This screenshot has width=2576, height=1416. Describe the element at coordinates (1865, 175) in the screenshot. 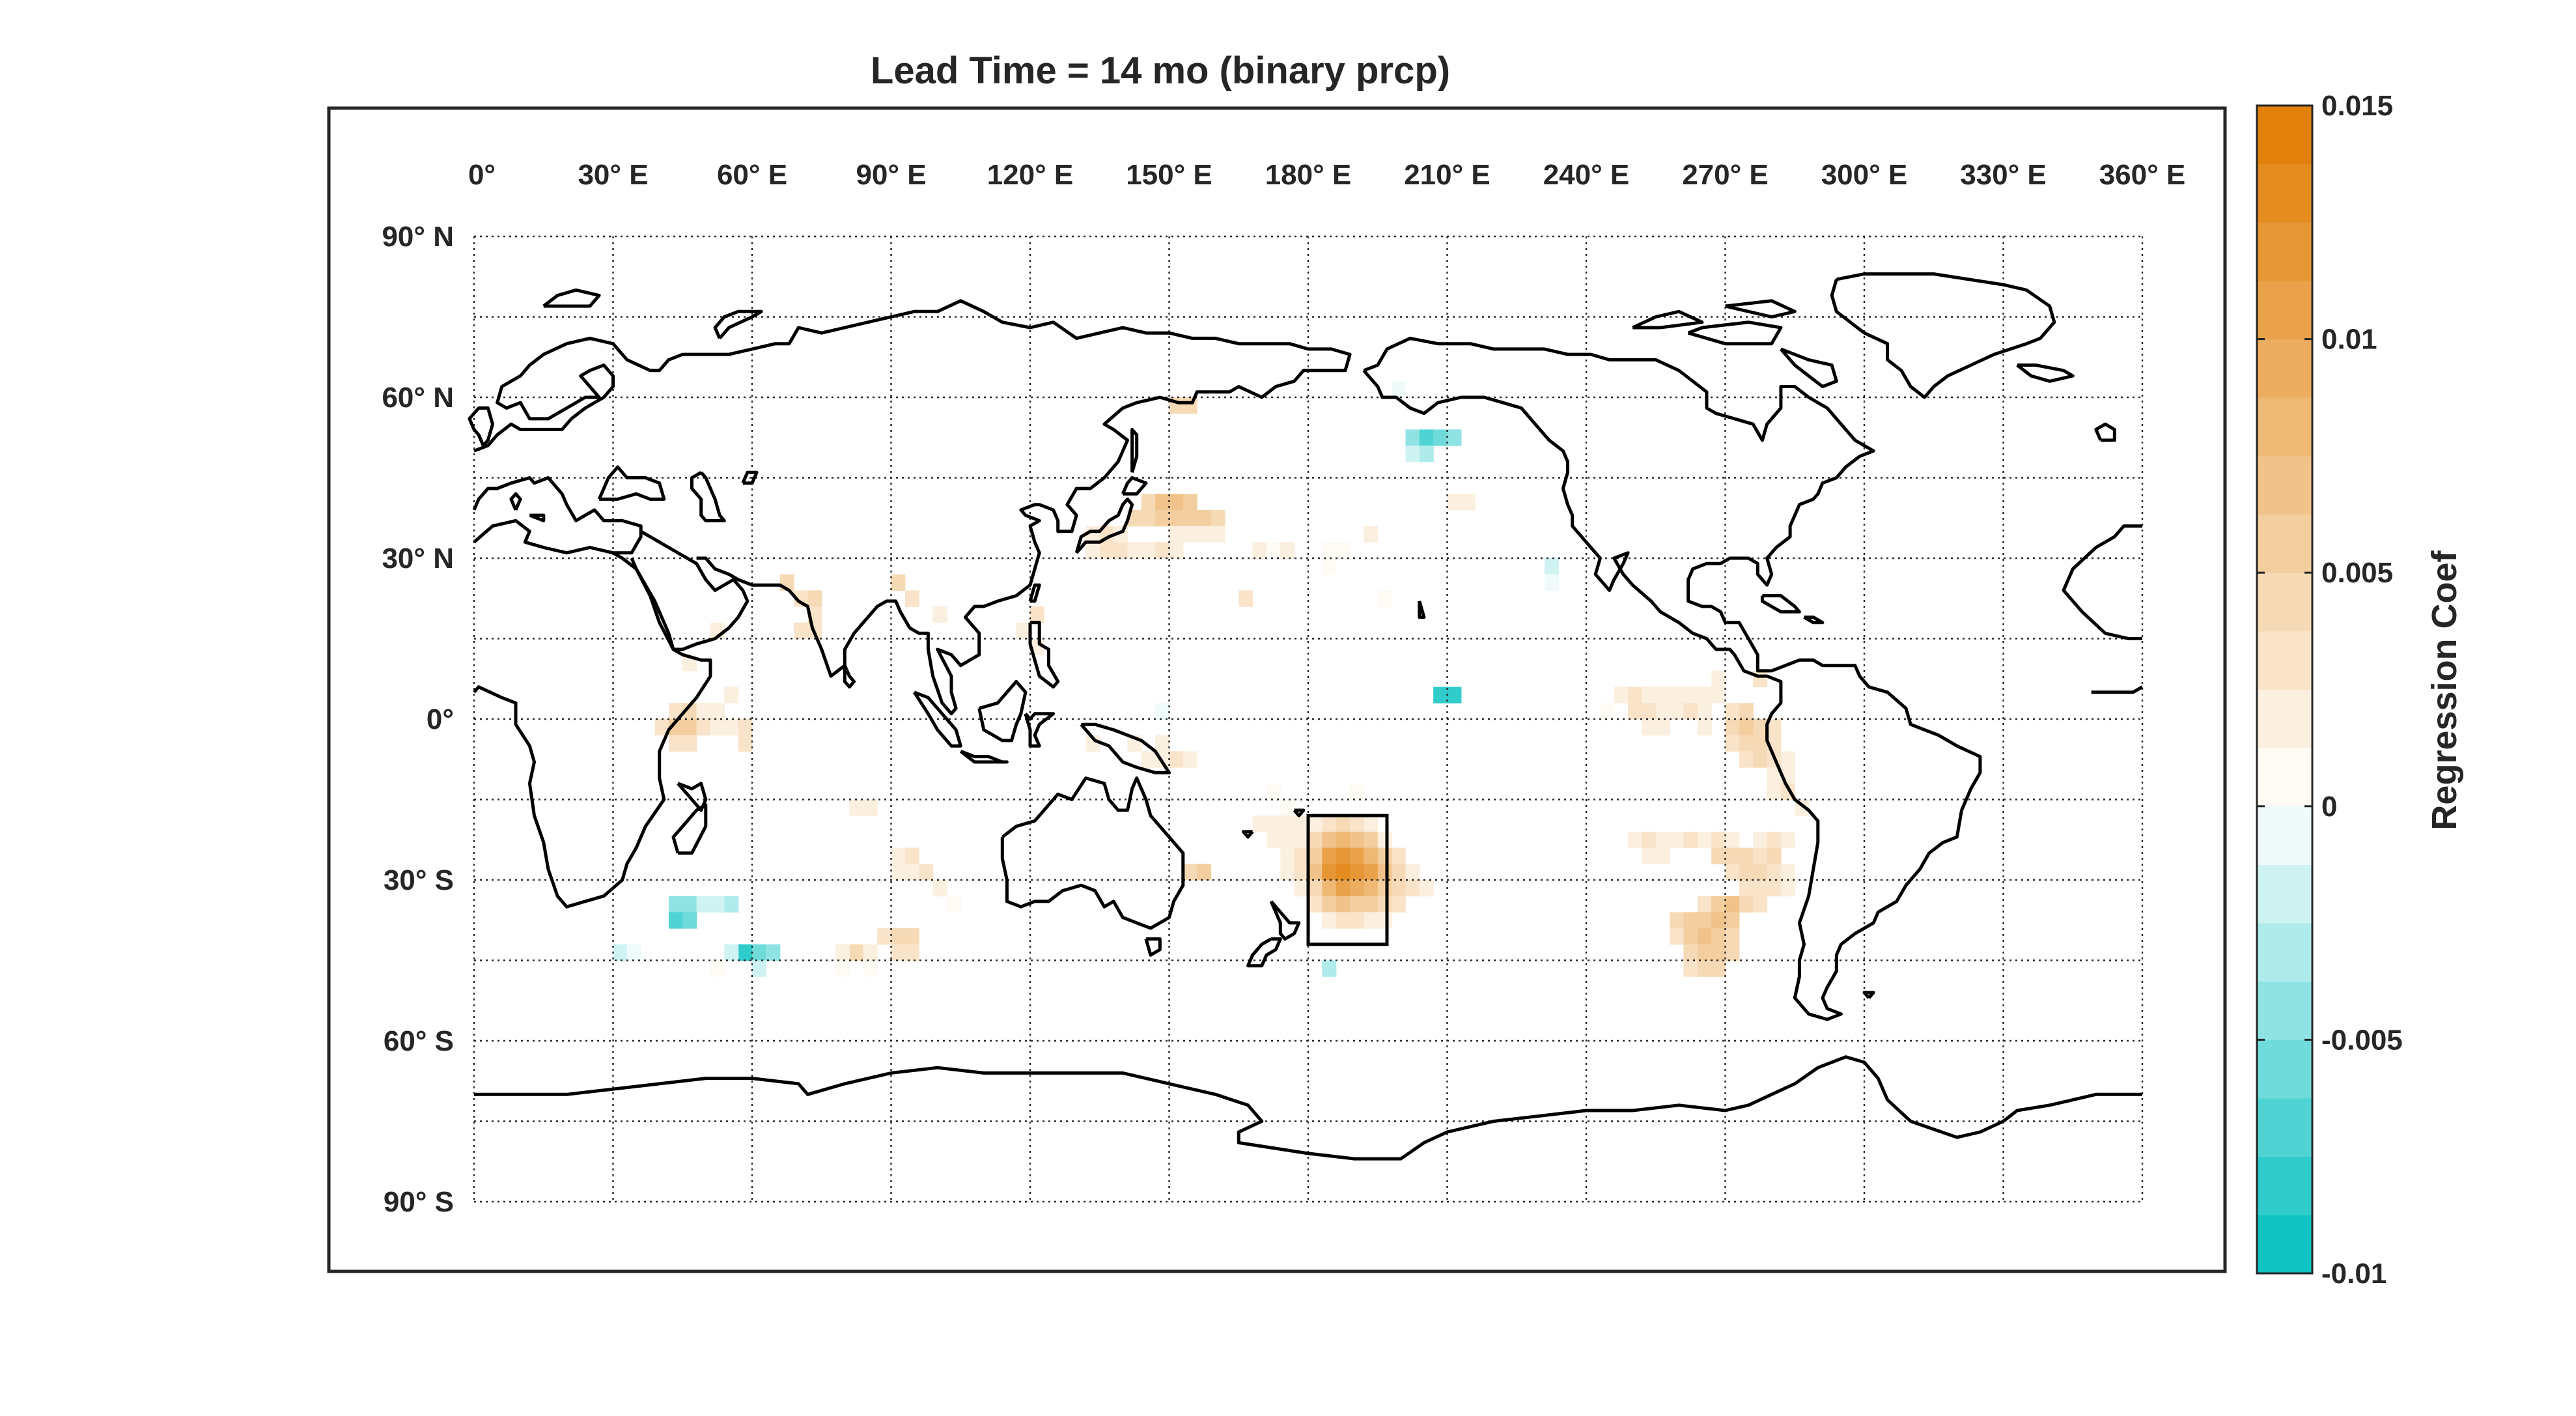

I see `longitude-tick-label: 300° E` at that location.